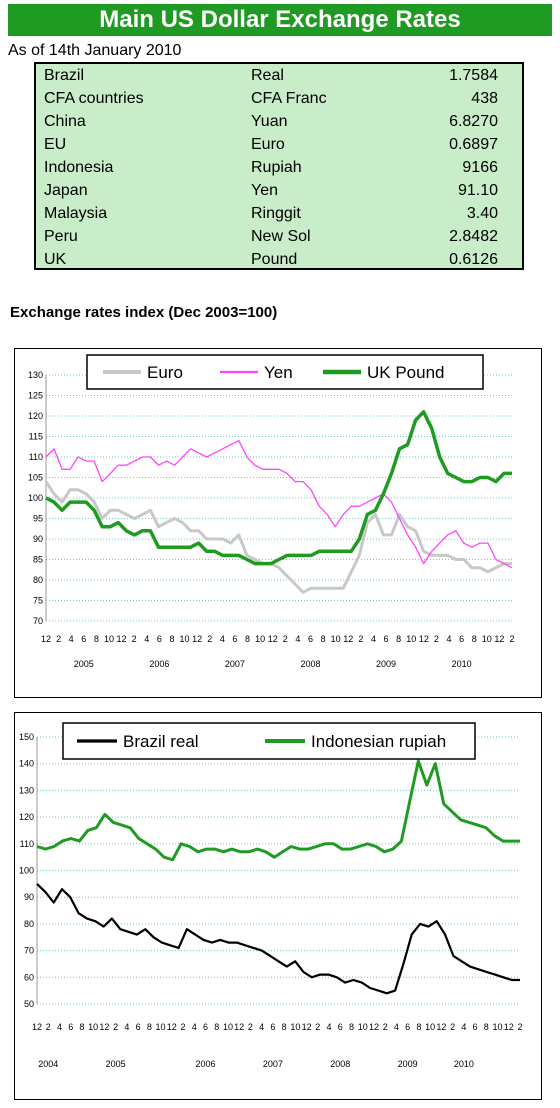 Image resolution: width=560 pixels, height=1108 pixels. I want to click on year-label: 2010, so click(464, 1064).